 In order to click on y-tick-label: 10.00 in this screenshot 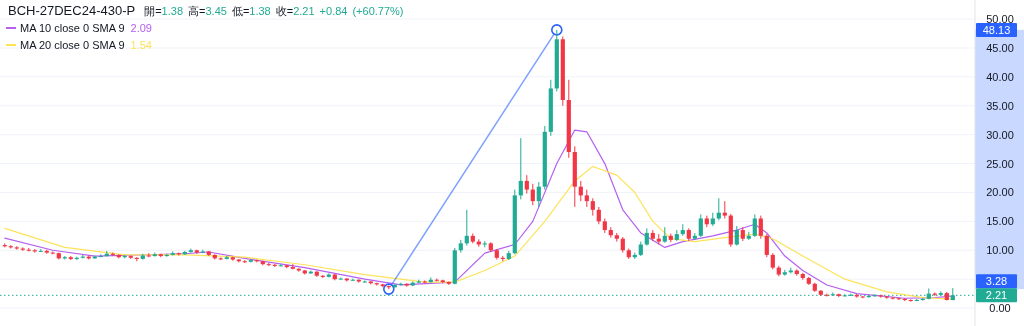, I will do `click(1000, 250)`.